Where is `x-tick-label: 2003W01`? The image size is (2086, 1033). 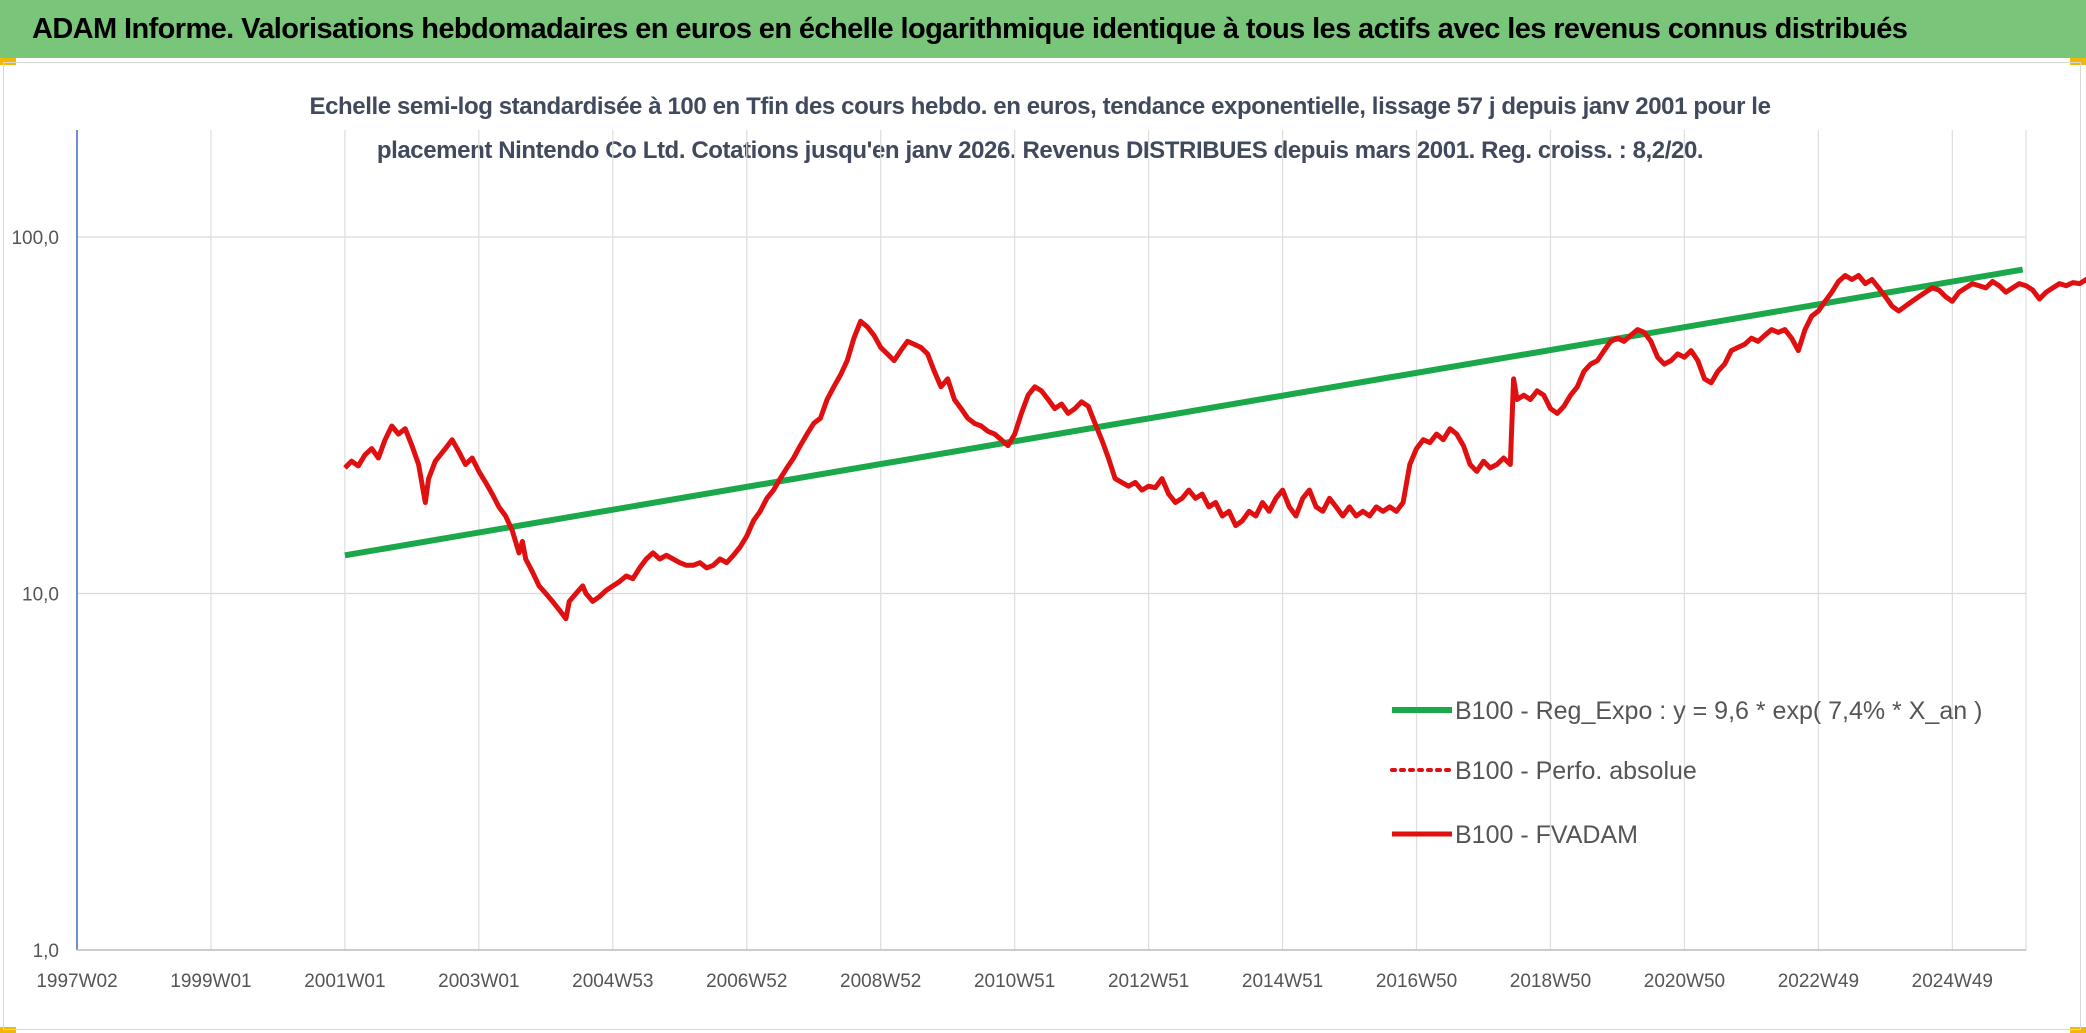 x-tick-label: 2003W01 is located at coordinates (478, 981).